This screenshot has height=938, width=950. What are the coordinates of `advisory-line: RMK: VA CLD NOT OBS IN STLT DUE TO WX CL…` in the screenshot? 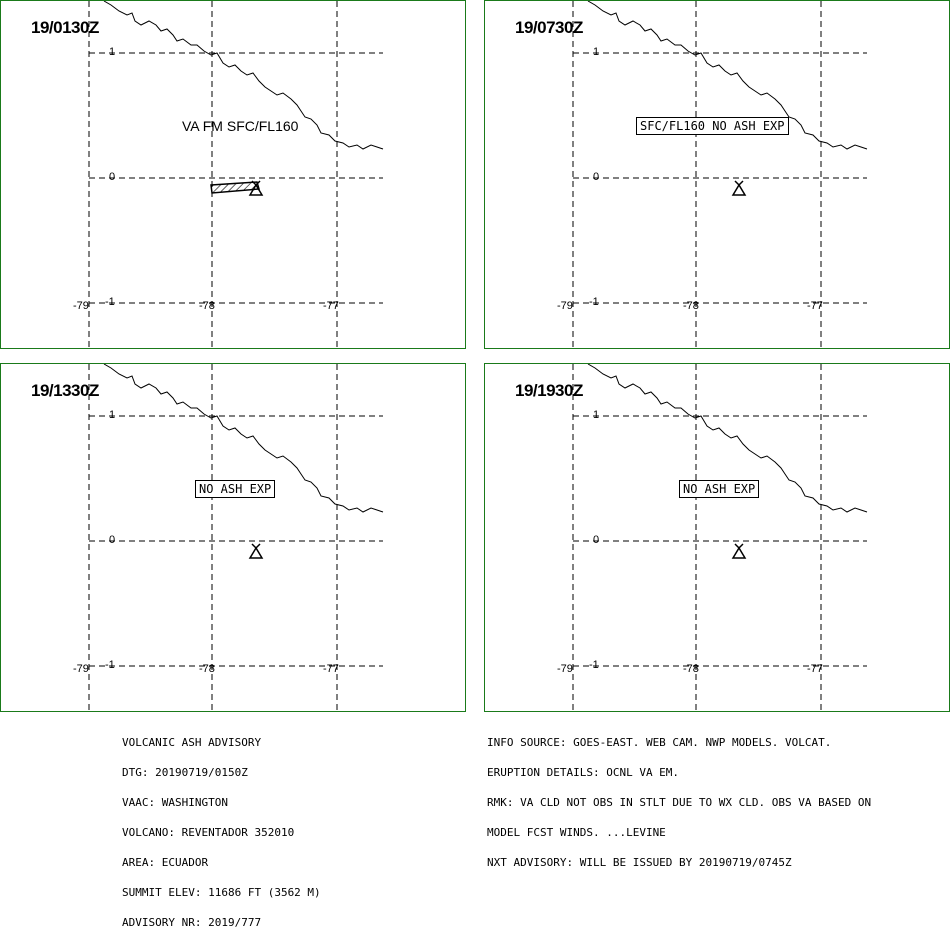 It's located at (679, 802).